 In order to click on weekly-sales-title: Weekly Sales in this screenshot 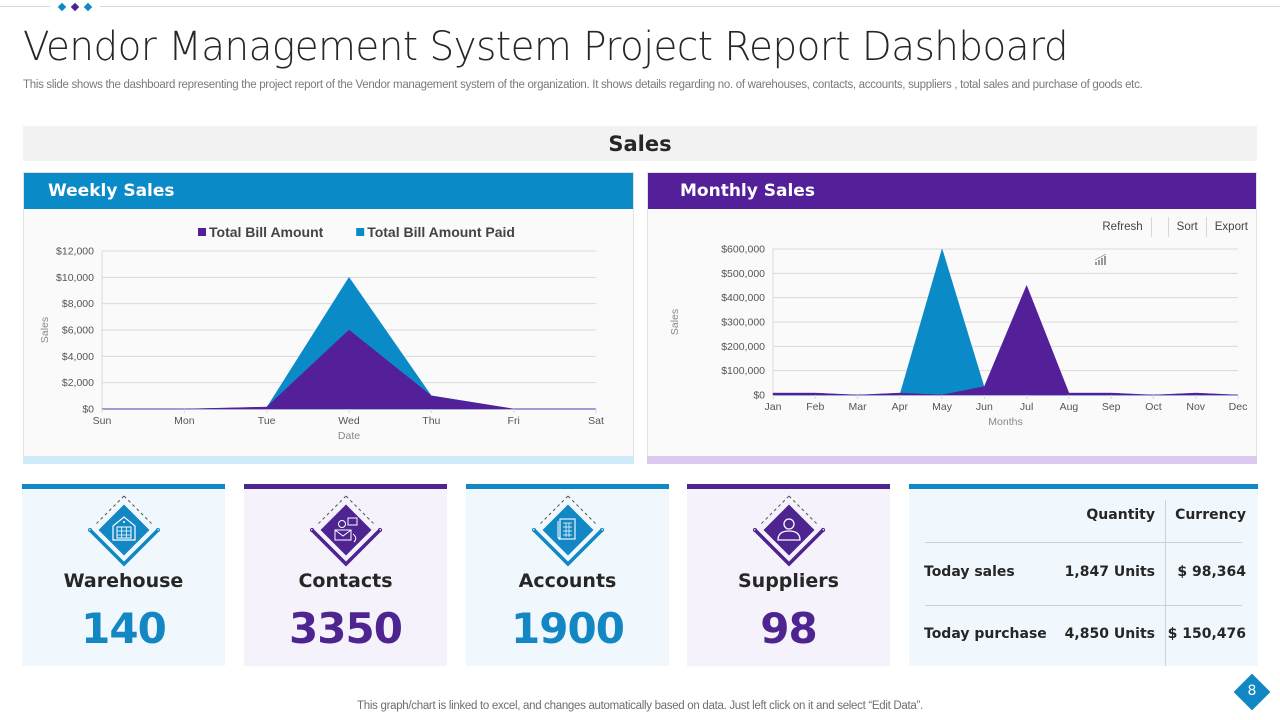, I will do `click(328, 191)`.